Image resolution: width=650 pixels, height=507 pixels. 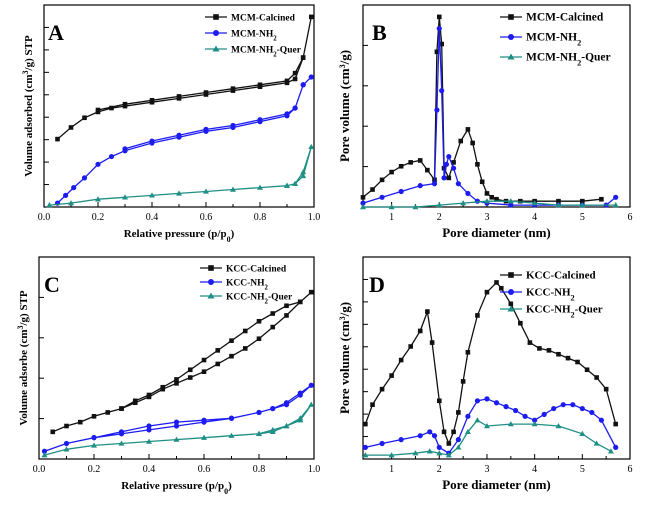 I want to click on x-tick-label: 0.0, so click(x=39, y=469).